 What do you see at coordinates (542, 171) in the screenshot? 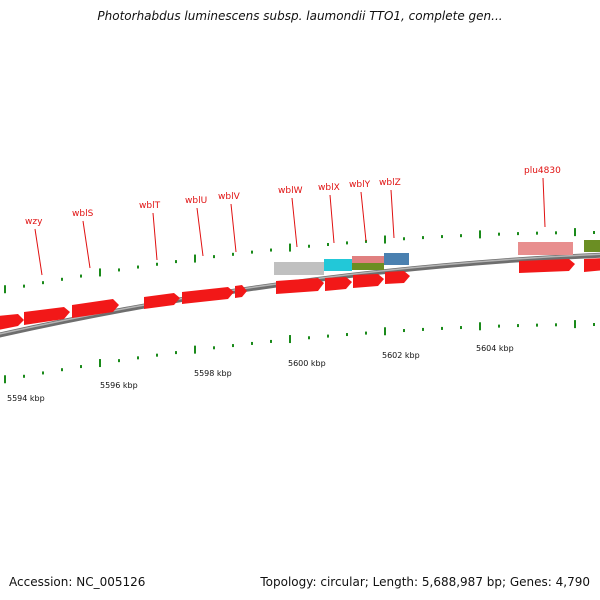
I see `gene-label-plu4830: plu4830` at bounding box center [542, 171].